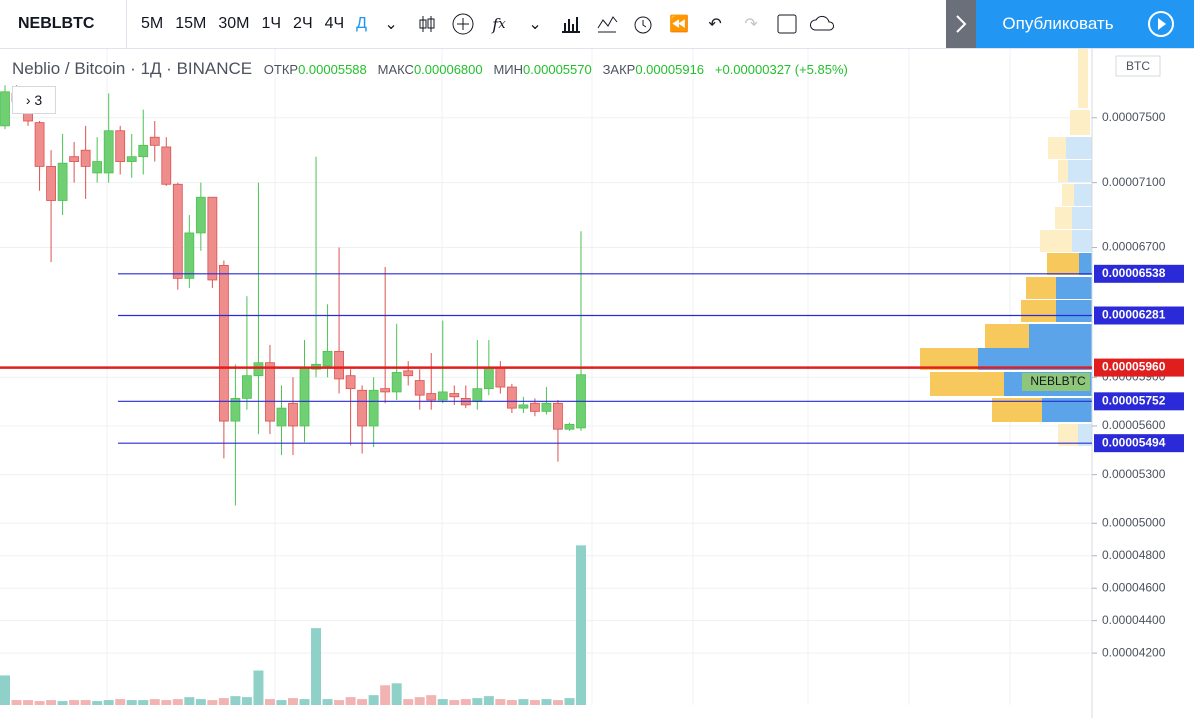 The height and width of the screenshot is (718, 1194). Describe the element at coordinates (715, 24) in the screenshot. I see `undo: ↶` at that location.